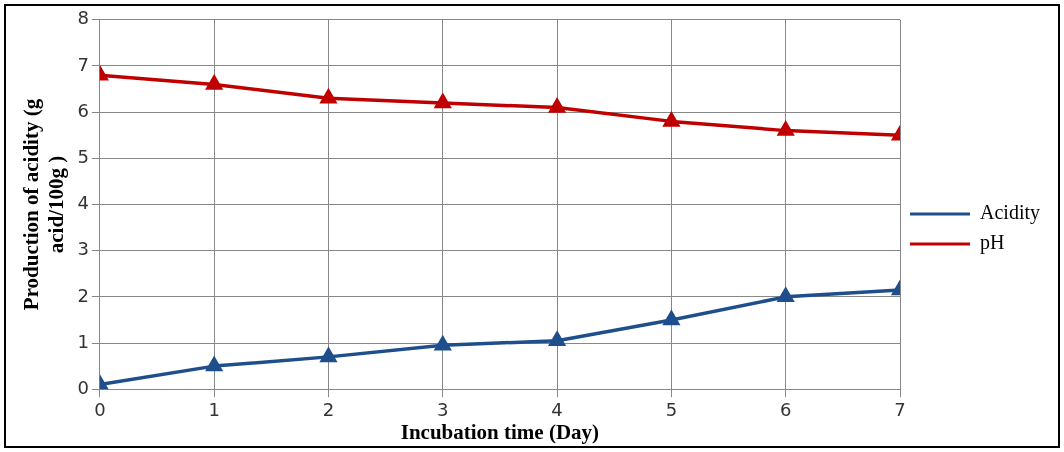 Image resolution: width=1064 pixels, height=452 pixels. What do you see at coordinates (83, 18) in the screenshot?
I see `y-tick-label: 8` at bounding box center [83, 18].